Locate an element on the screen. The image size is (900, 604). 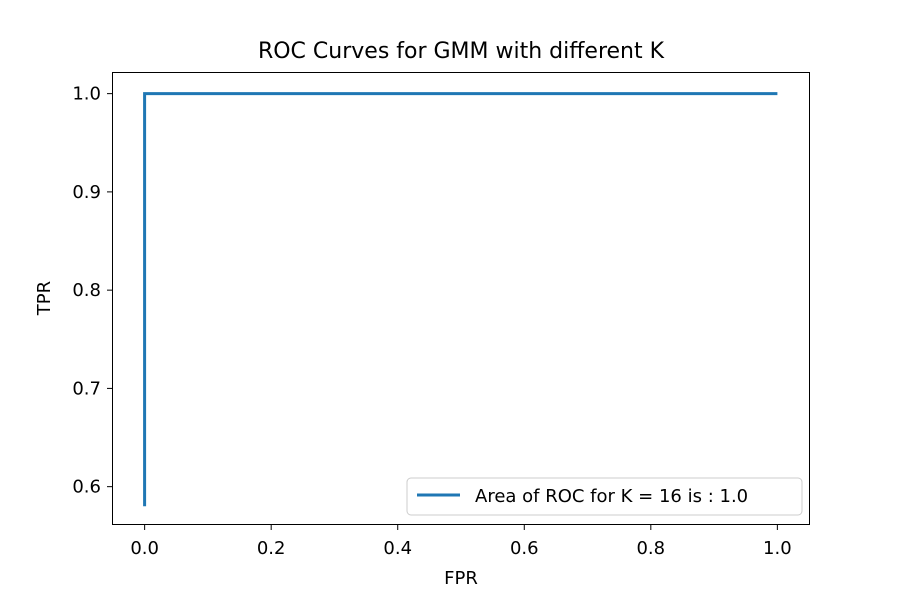
x-tick-label: 0.2 is located at coordinates (271, 548).